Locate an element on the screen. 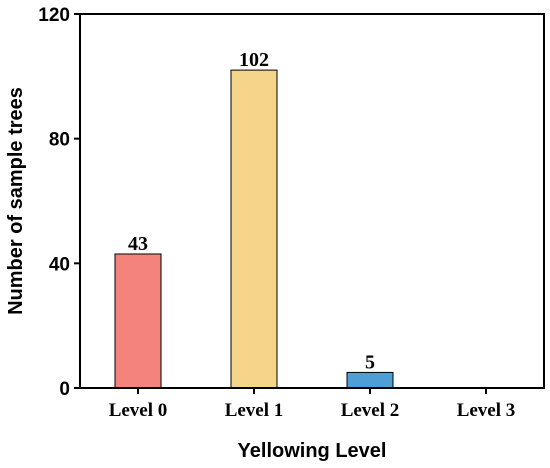 This screenshot has width=550, height=468. data-label: 43 is located at coordinates (138, 244).